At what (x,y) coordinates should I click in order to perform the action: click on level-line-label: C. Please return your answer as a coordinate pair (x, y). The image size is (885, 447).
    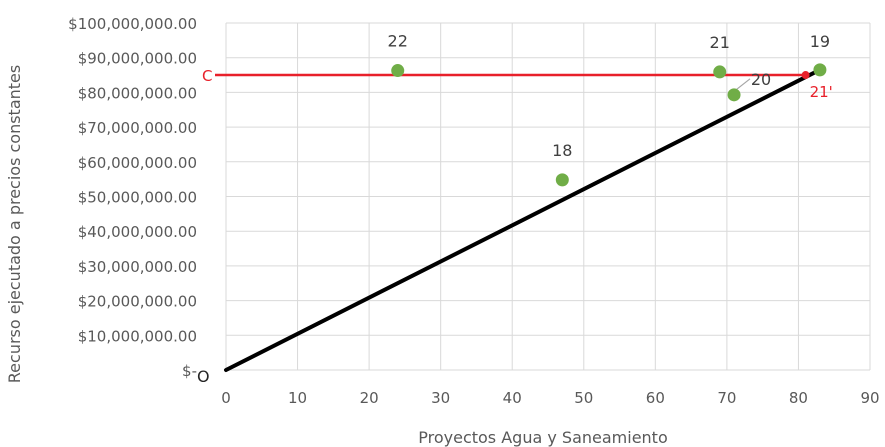
    Looking at the image, I should click on (207, 76).